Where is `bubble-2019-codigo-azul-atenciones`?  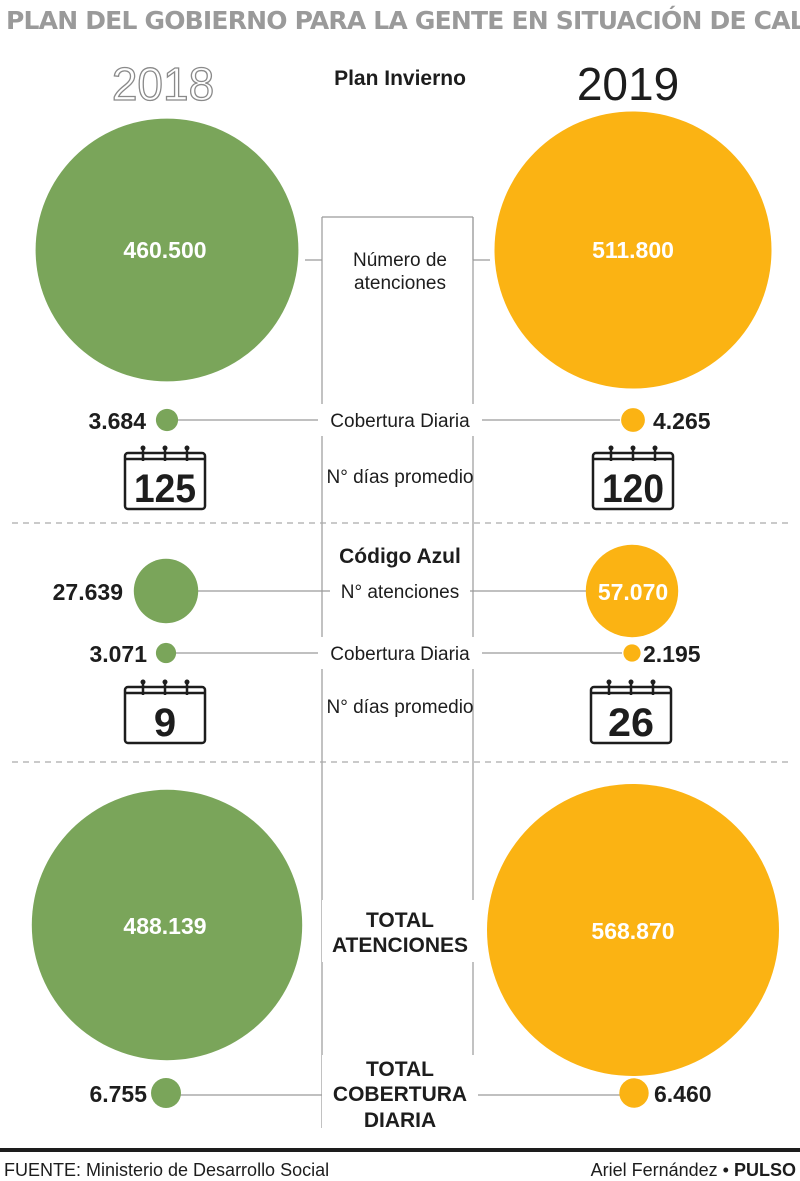 bubble-2019-codigo-azul-atenciones is located at coordinates (632, 591).